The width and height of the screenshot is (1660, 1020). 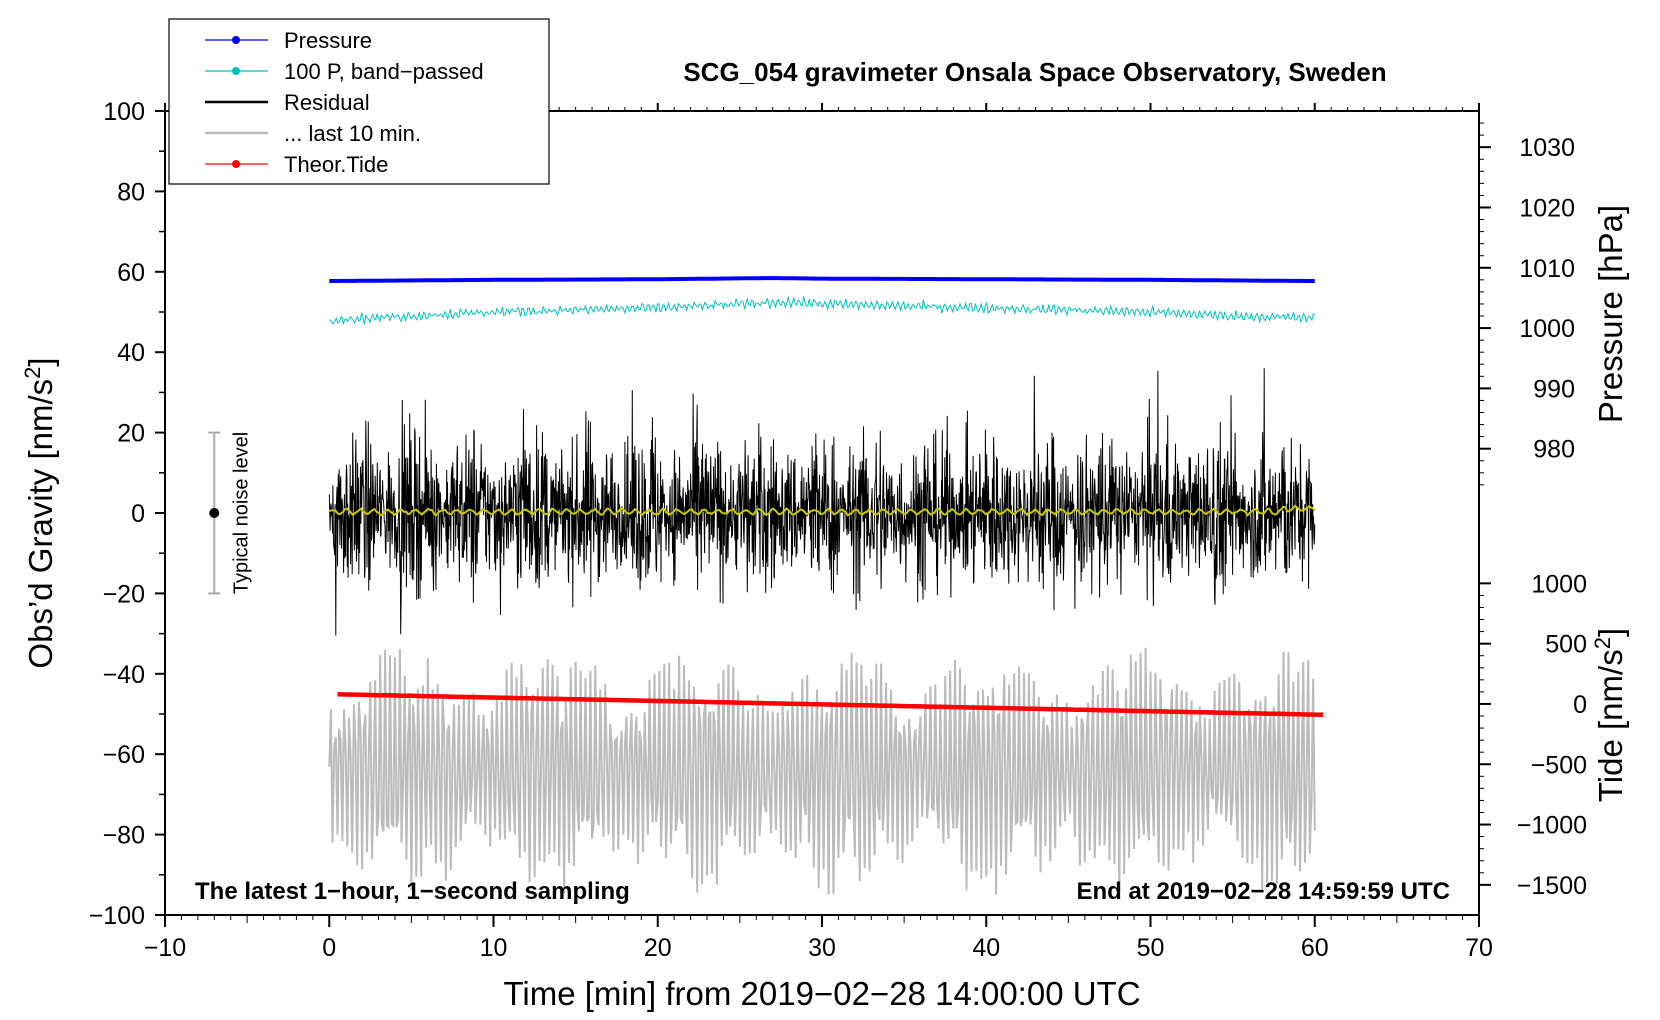 What do you see at coordinates (329, 948) in the screenshot?
I see `x-tick-label: 0` at bounding box center [329, 948].